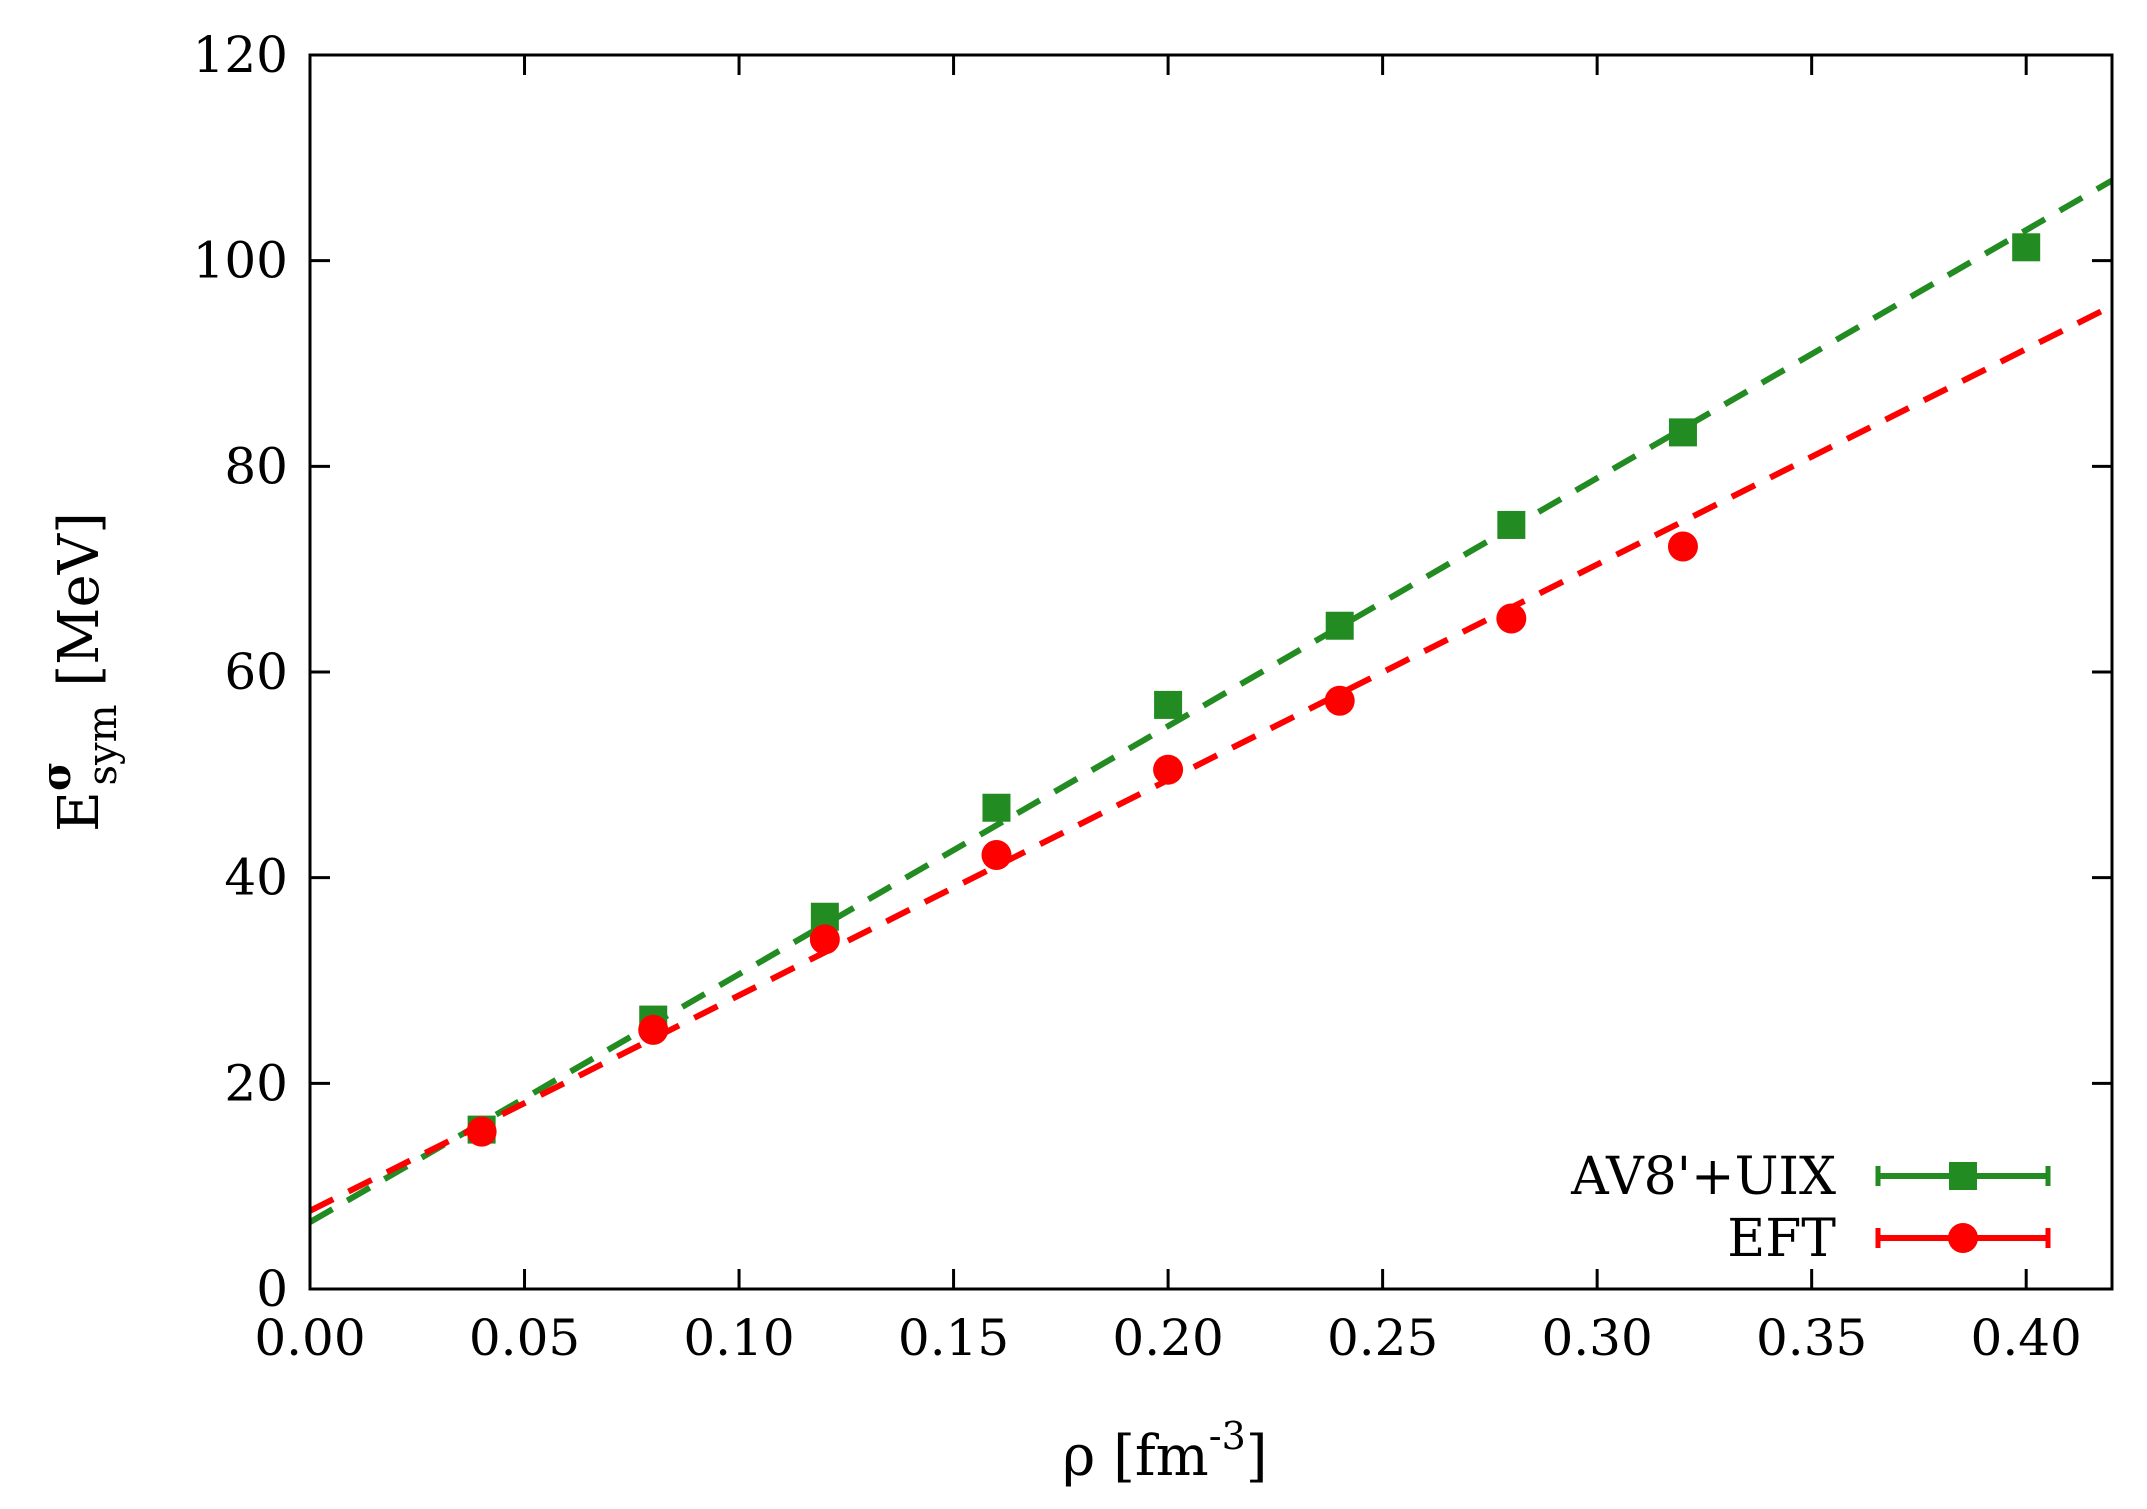 Image resolution: width=2147 pixels, height=1509 pixels. I want to click on y-tick-label: 20, so click(256, 1083).